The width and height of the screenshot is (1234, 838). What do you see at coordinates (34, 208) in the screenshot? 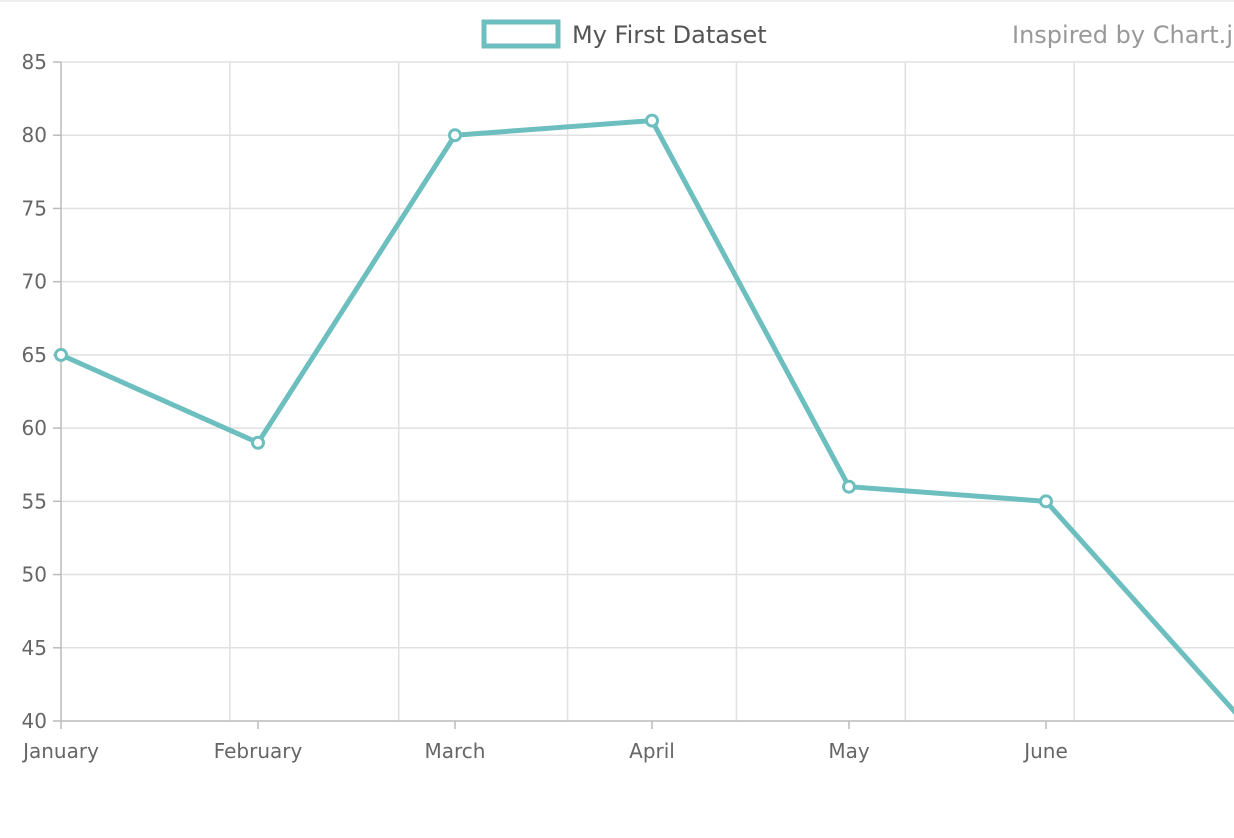
I see `y-tick-label: 75` at bounding box center [34, 208].